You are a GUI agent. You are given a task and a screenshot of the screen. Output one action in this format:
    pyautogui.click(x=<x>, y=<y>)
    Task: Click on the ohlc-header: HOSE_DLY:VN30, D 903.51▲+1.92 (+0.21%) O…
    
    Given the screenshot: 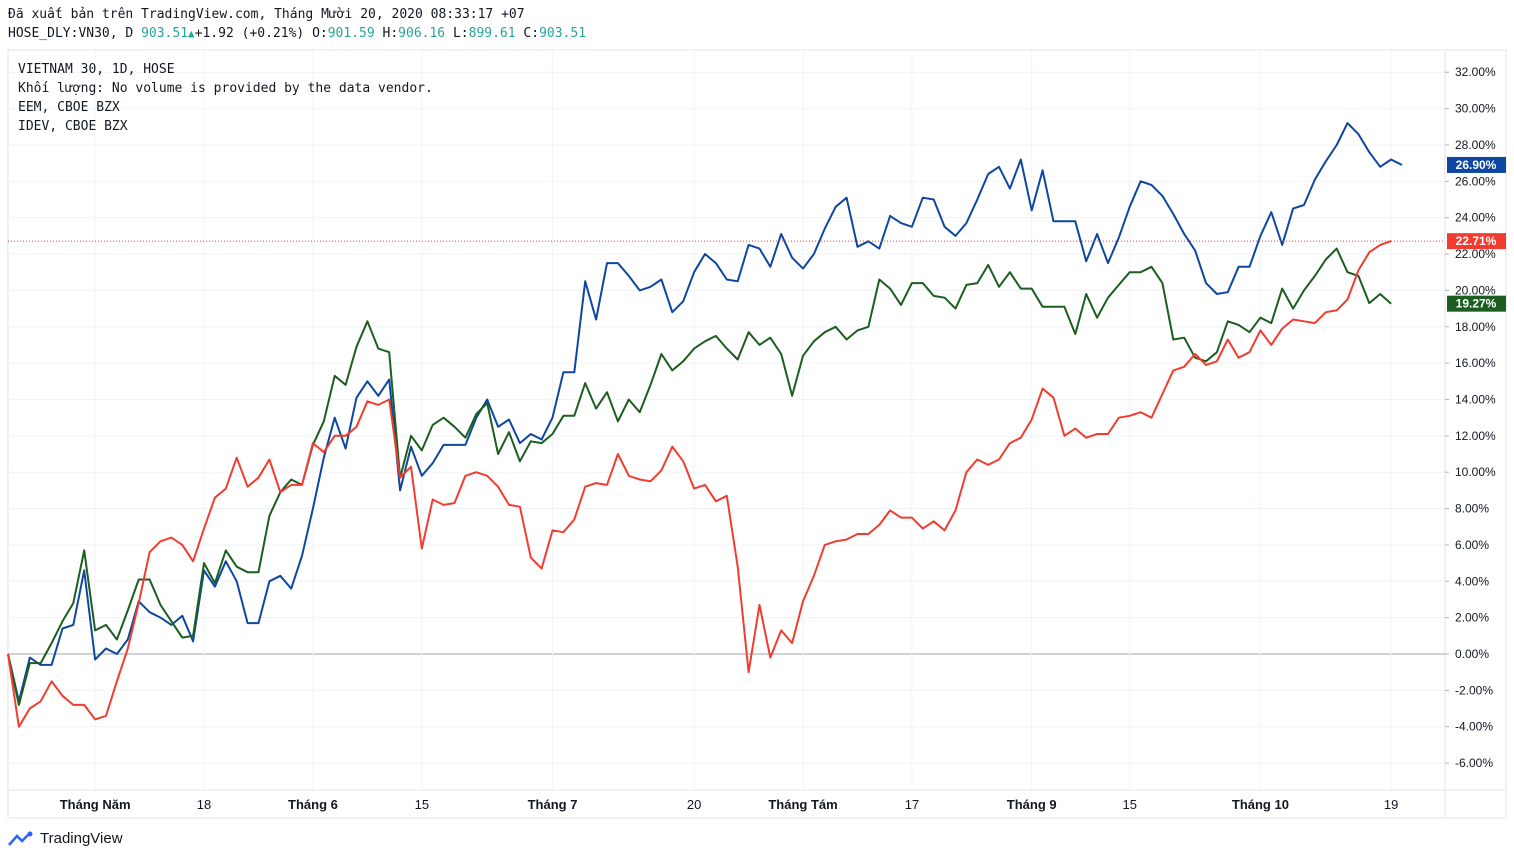 What is the action you would take?
    pyautogui.click(x=297, y=33)
    